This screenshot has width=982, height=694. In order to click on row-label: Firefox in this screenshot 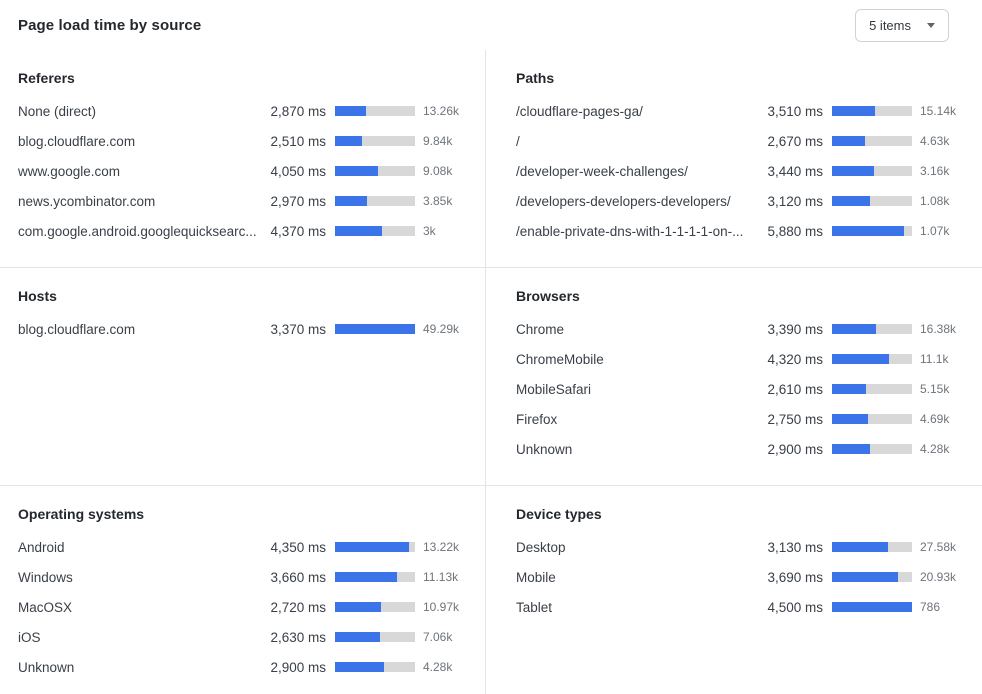, I will do `click(537, 419)`.